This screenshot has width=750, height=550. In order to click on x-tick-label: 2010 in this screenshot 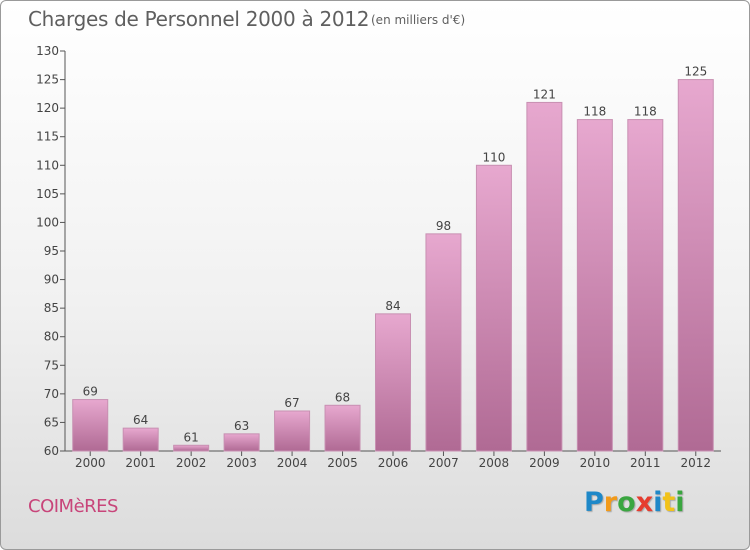, I will do `click(595, 463)`.